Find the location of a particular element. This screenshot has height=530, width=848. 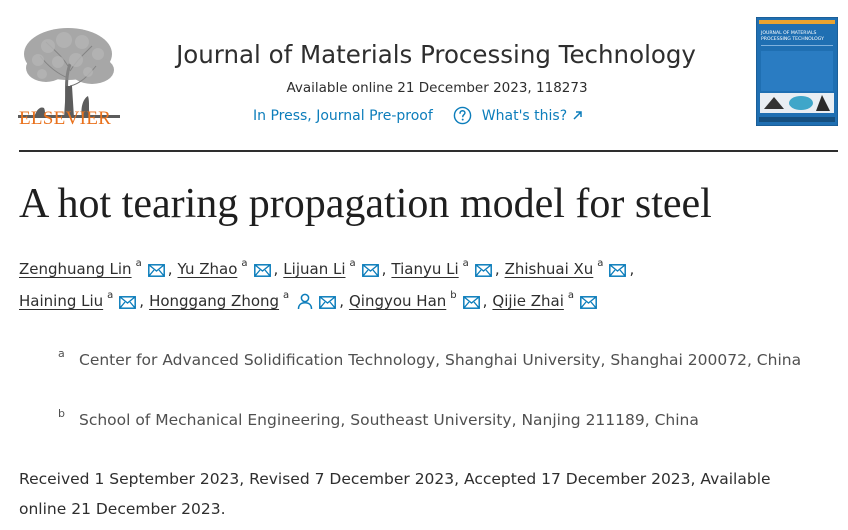

author-link: Haining Liu is located at coordinates (61, 301).